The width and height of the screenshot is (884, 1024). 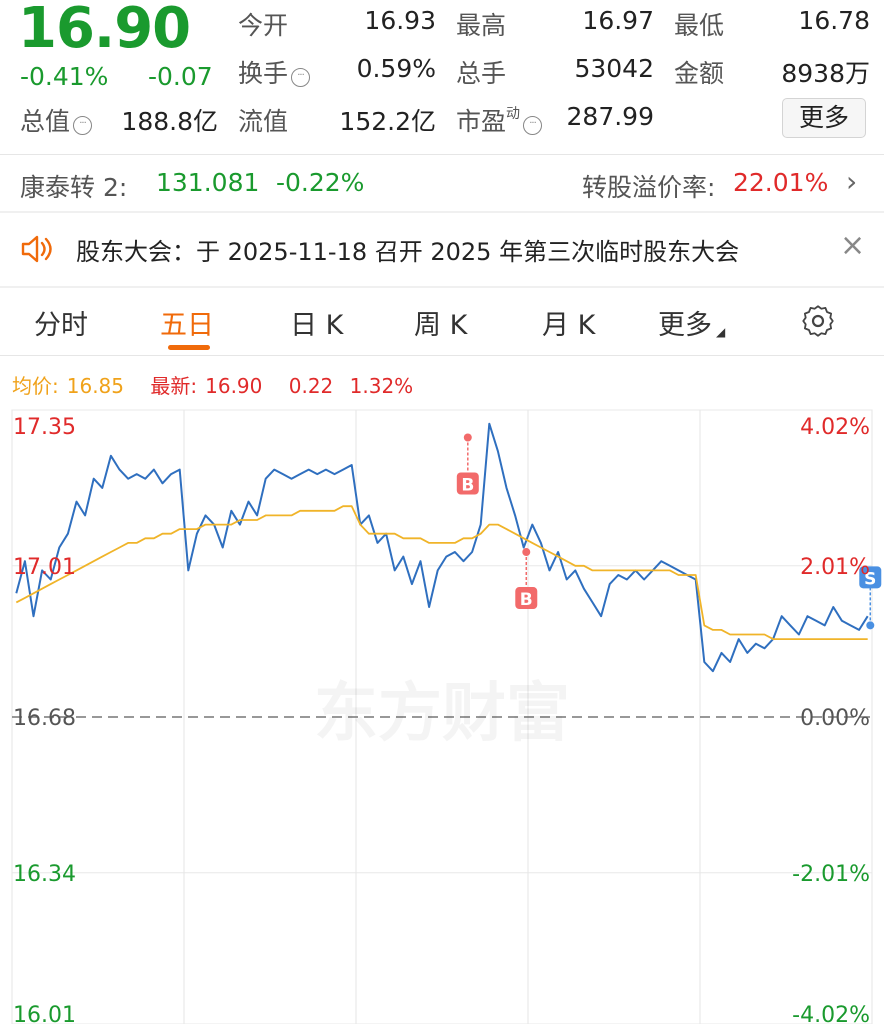 What do you see at coordinates (870, 598) in the screenshot?
I see `sell-marker: S` at bounding box center [870, 598].